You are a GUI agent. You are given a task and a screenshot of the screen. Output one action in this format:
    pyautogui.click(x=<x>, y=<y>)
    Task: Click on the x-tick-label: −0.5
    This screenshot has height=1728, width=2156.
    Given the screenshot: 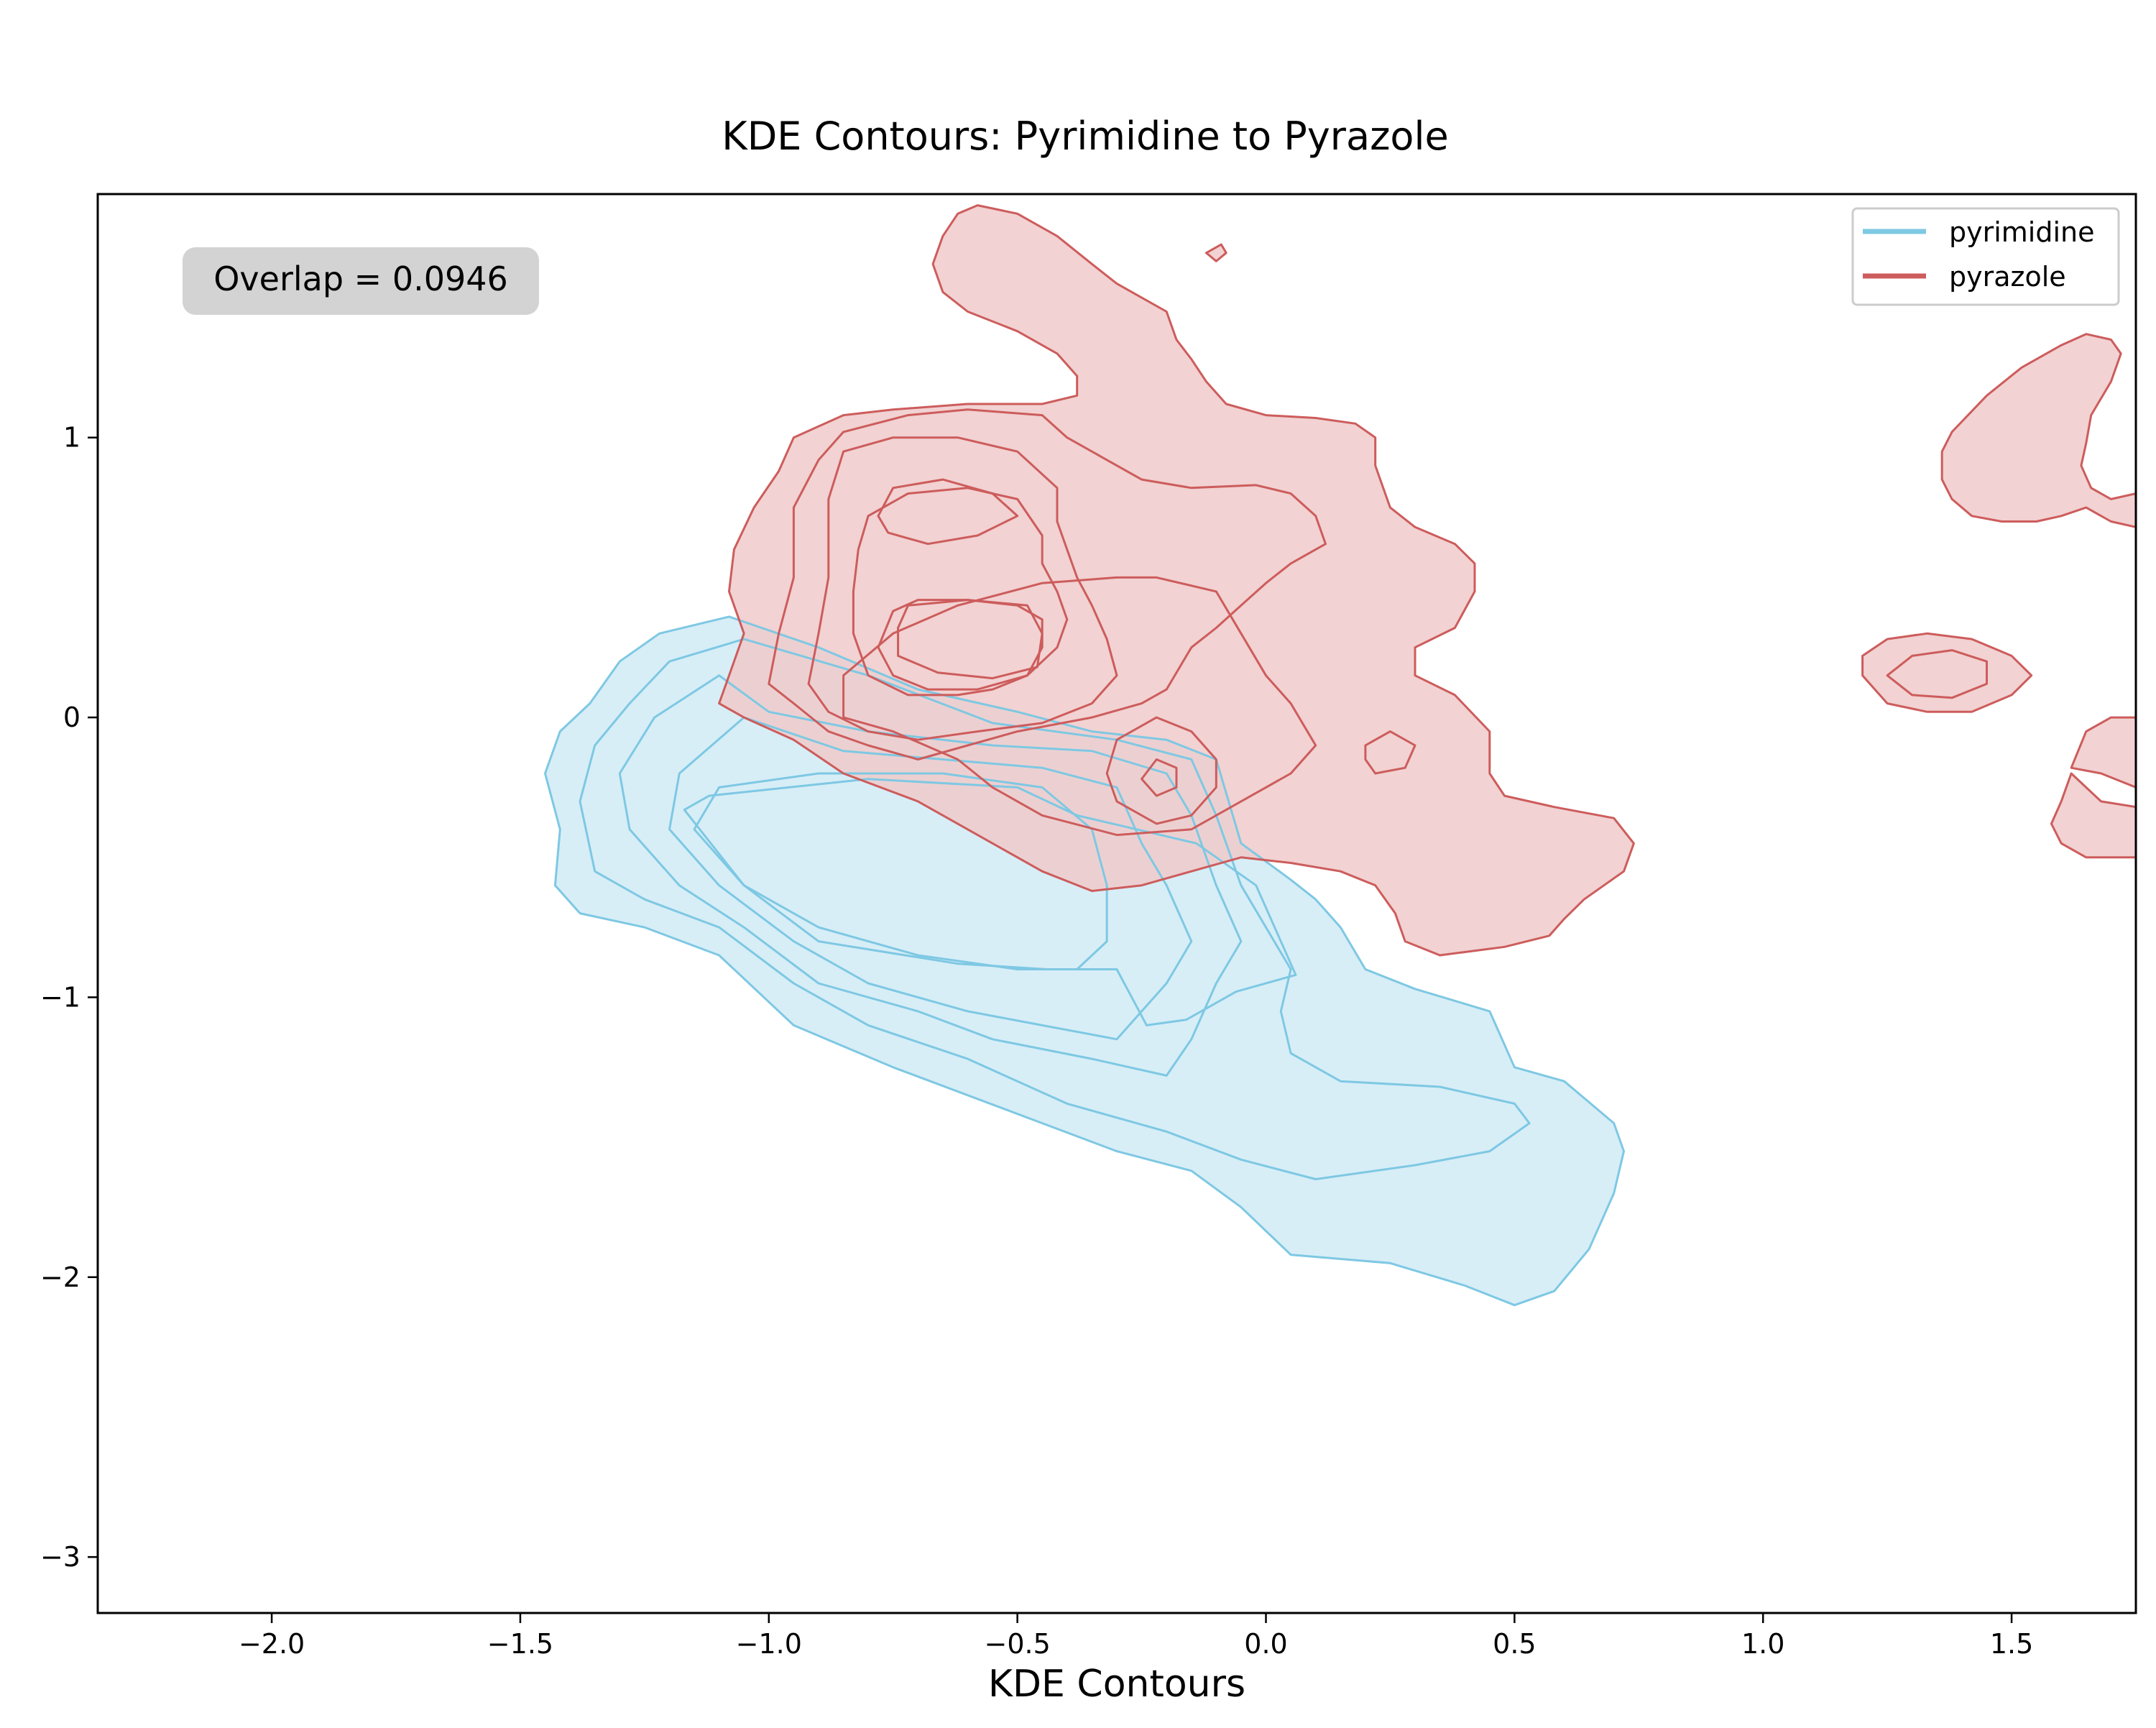 What is the action you would take?
    pyautogui.click(x=1018, y=1644)
    